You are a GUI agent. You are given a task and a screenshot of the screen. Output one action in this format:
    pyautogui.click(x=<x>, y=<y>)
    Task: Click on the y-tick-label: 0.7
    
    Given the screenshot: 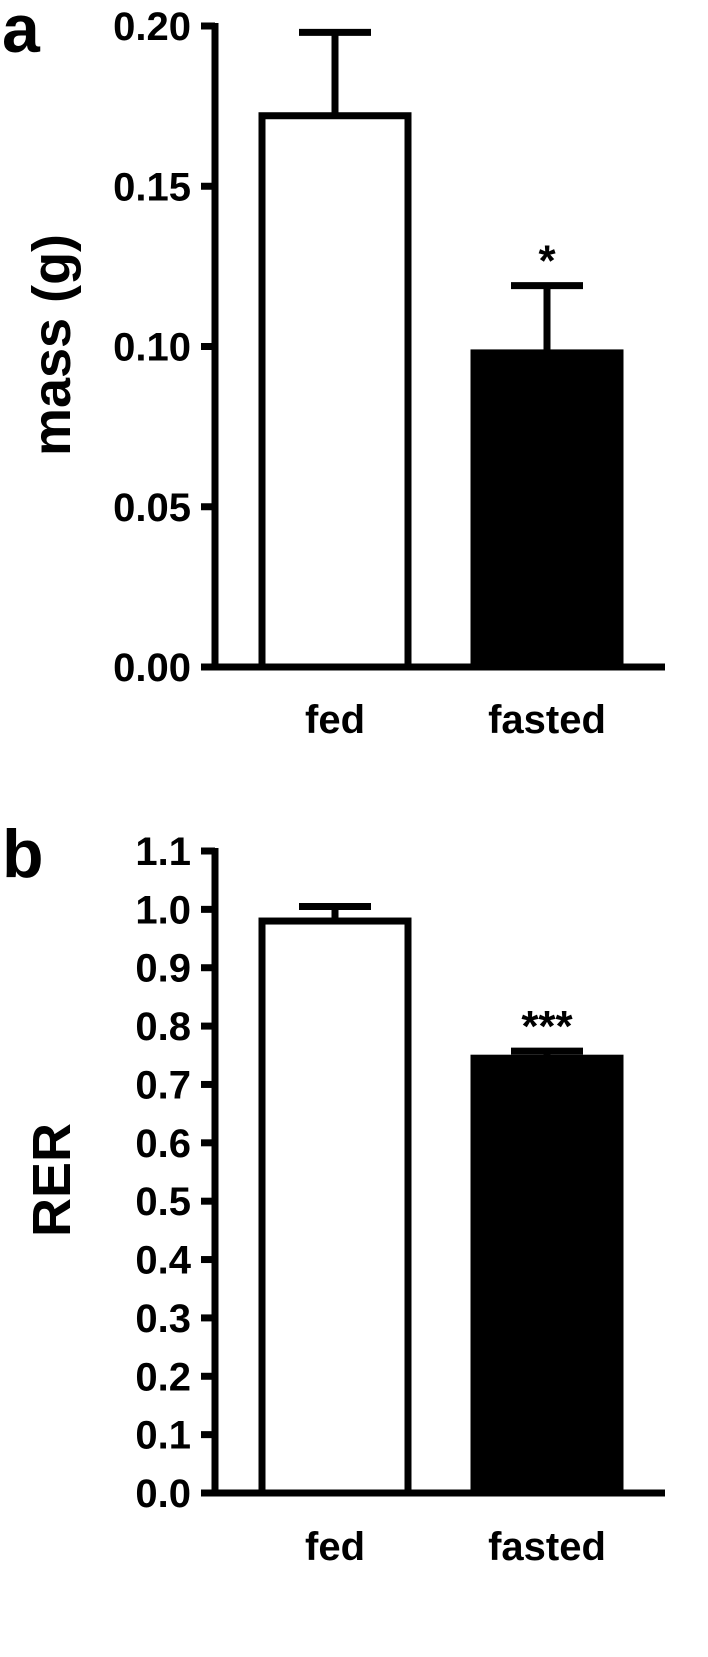 What is the action you would take?
    pyautogui.click(x=163, y=1085)
    